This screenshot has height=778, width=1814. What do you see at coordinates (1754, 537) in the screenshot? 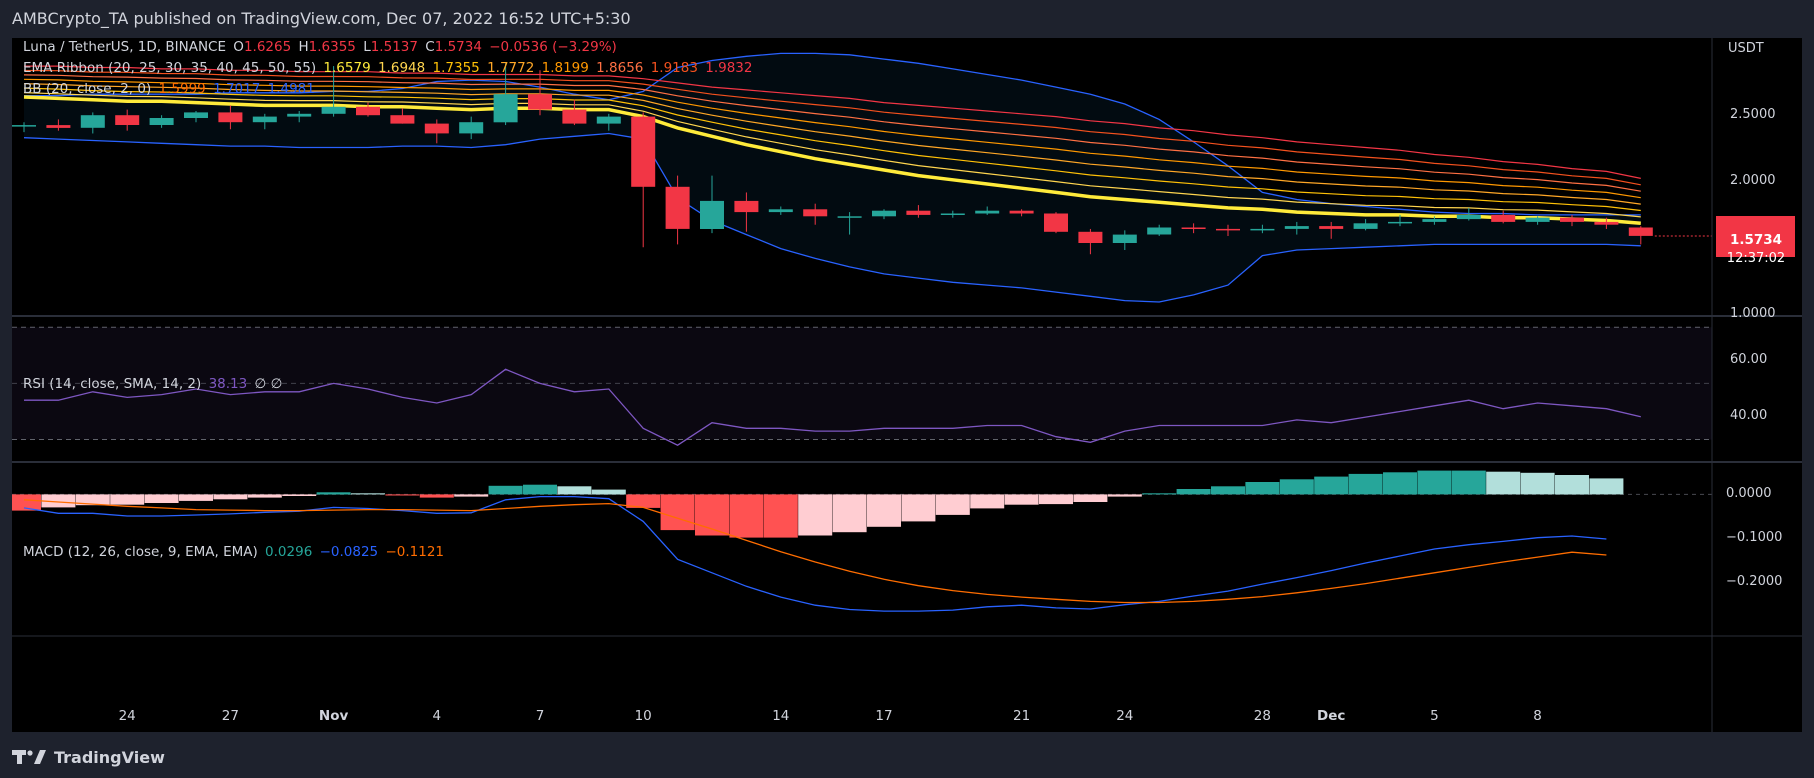
I see `macd-tick: −0.1000` at bounding box center [1754, 537].